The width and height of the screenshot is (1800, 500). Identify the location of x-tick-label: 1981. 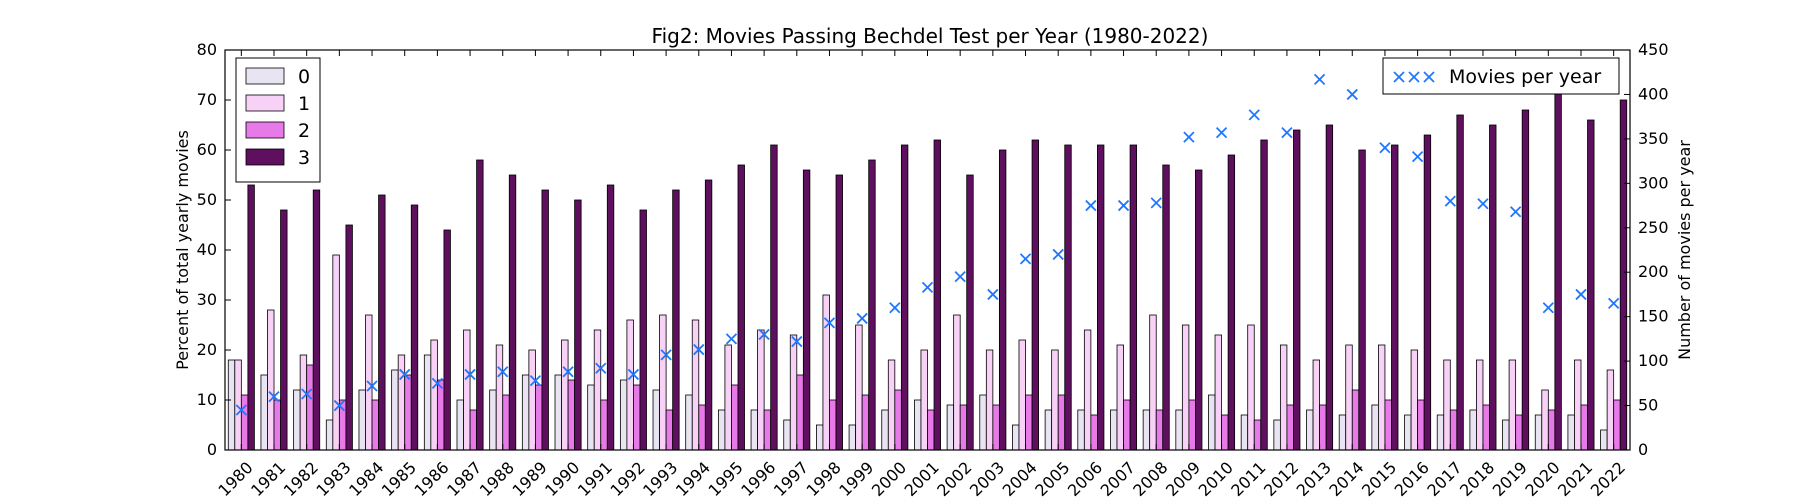
(268, 479).